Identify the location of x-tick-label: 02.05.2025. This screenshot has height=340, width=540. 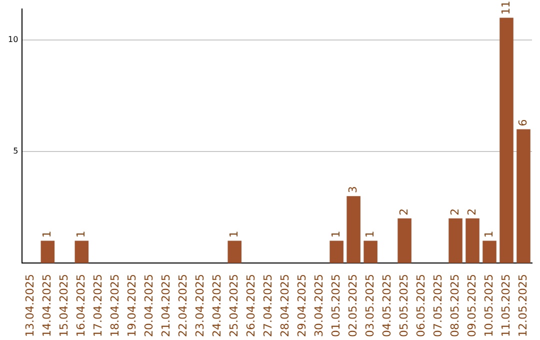
(353, 306).